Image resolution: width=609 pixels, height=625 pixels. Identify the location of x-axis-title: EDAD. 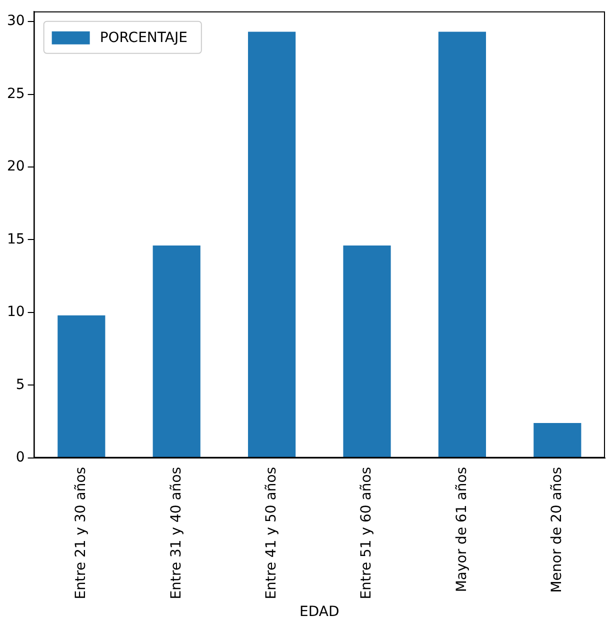
(320, 612).